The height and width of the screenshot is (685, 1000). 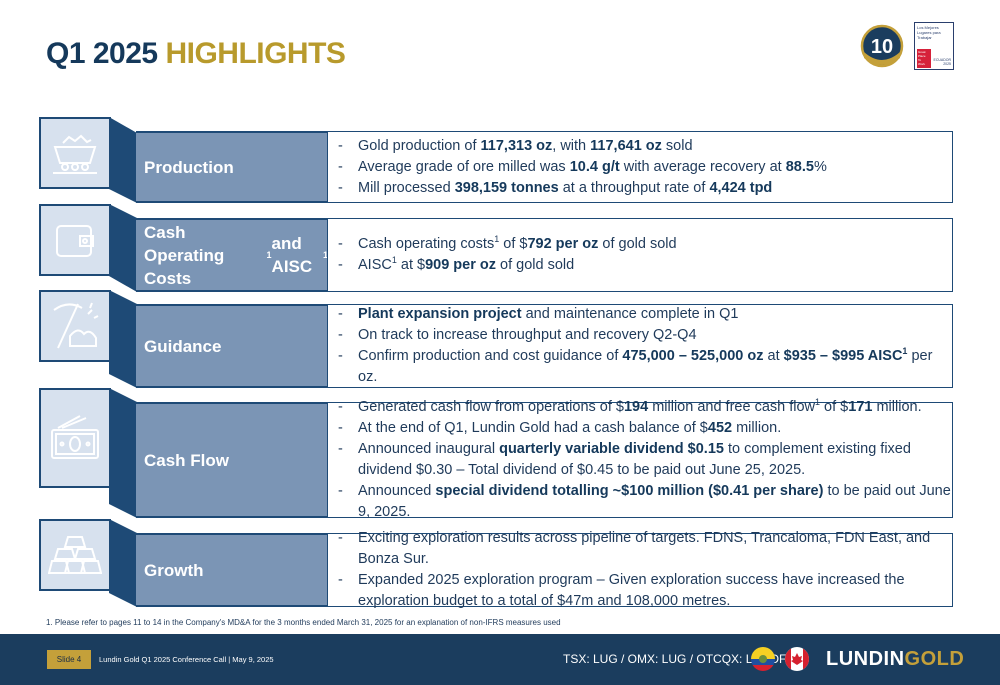 What do you see at coordinates (645, 265) in the screenshot?
I see `bullet-item: - AISC1 at $909 per oz of gold sold` at bounding box center [645, 265].